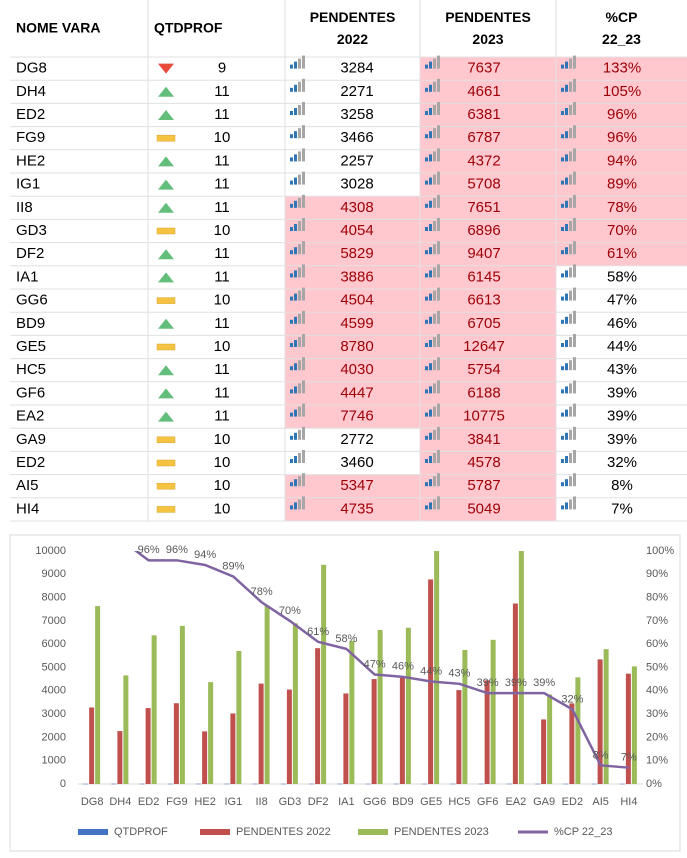 The width and height of the screenshot is (687, 858). What do you see at coordinates (166, 509) in the screenshot?
I see `trend-icon-flat` at bounding box center [166, 509].